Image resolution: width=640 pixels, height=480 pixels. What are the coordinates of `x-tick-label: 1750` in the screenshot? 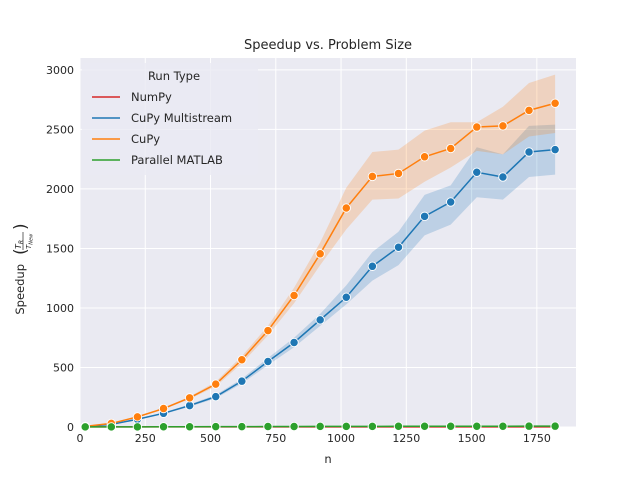 It's located at (537, 438).